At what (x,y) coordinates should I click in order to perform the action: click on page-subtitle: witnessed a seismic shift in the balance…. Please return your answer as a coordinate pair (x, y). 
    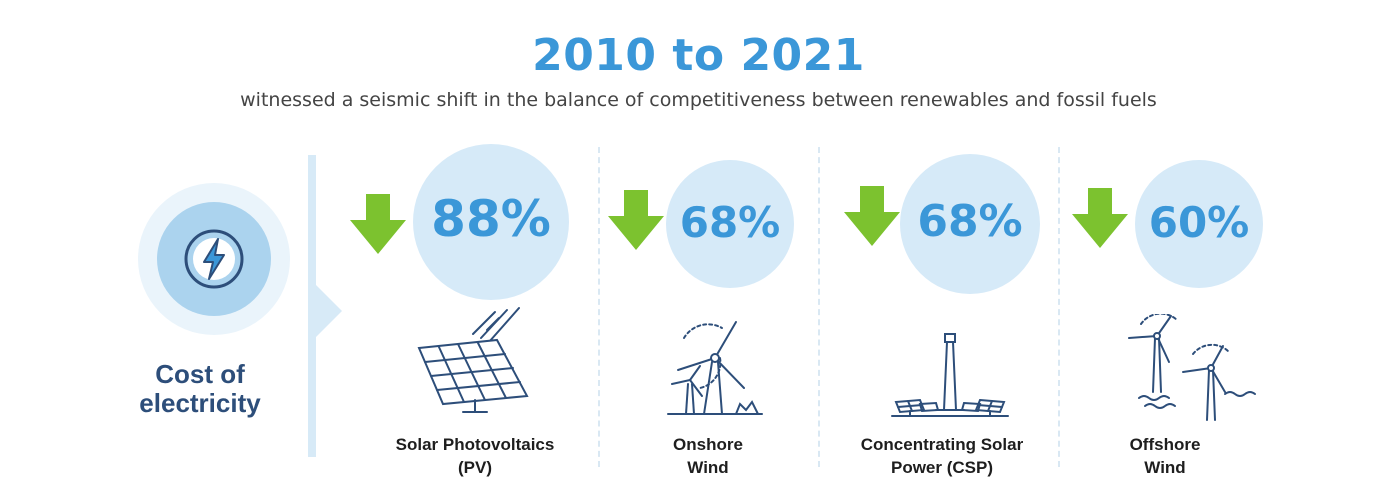
    Looking at the image, I should click on (698, 100).